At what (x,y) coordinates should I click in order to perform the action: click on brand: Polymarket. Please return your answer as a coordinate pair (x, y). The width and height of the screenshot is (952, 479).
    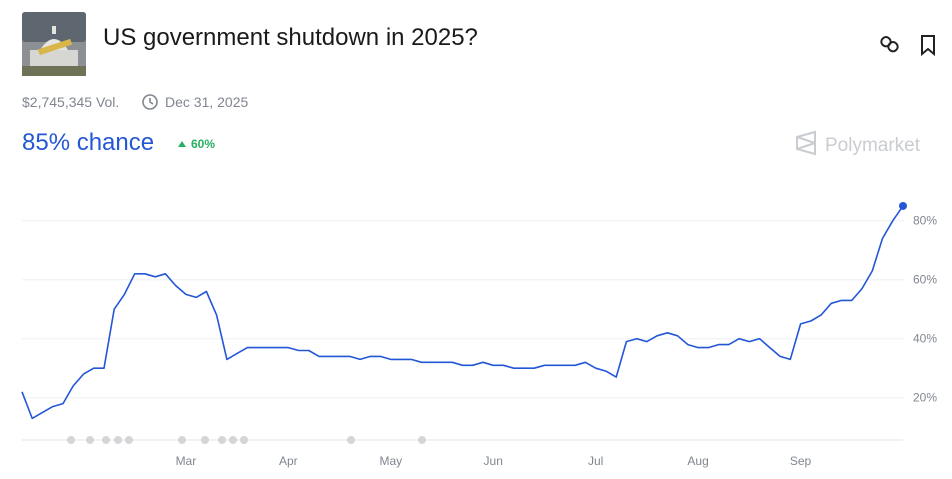
    Looking at the image, I should click on (873, 145).